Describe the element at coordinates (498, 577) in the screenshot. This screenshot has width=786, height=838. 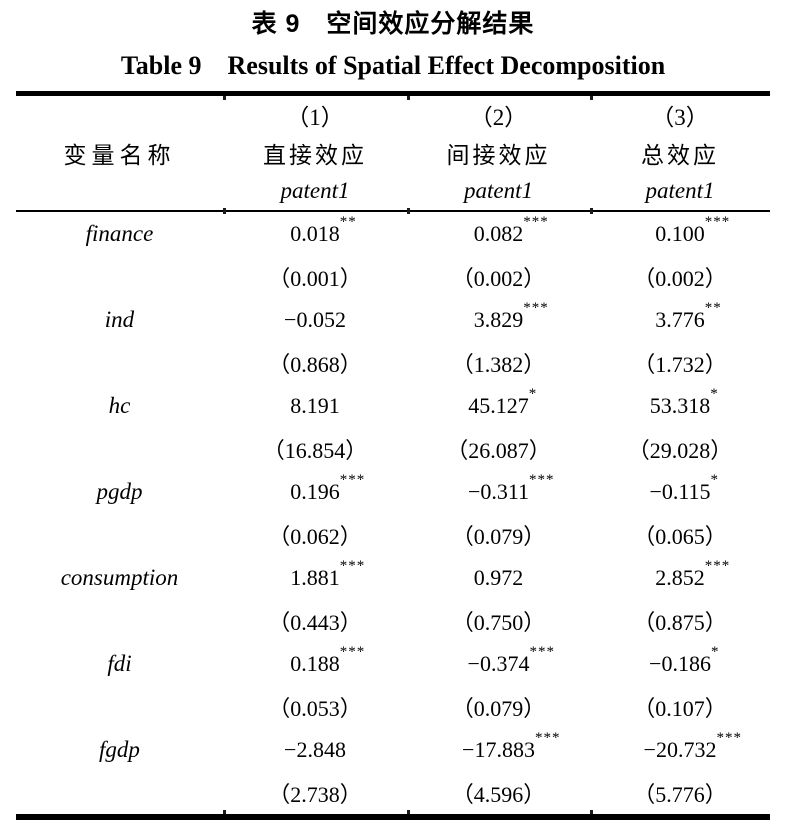
I see `coefficient-value: 0.972` at that location.